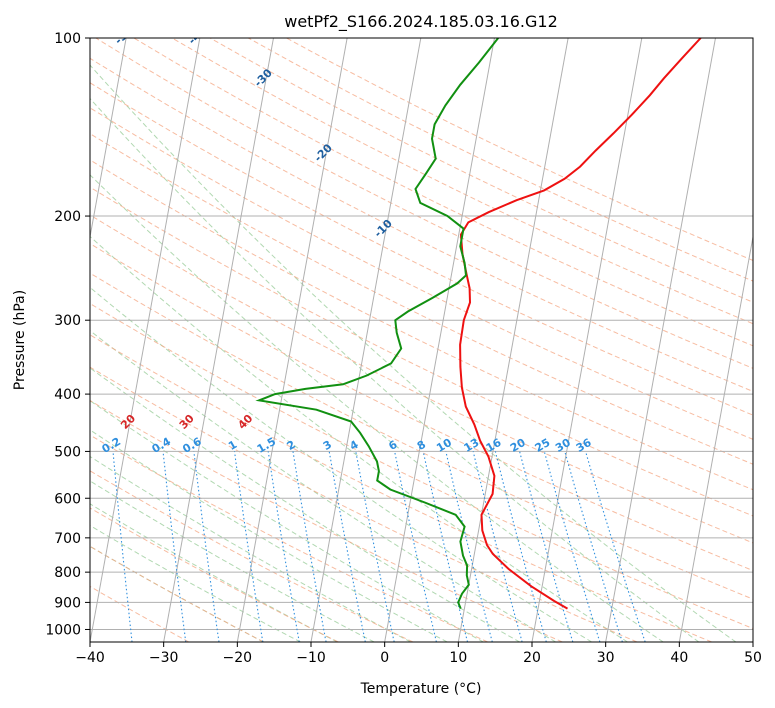 This screenshot has width=775, height=708. I want to click on y-axis-label: Pressure (hPa), so click(20, 340).